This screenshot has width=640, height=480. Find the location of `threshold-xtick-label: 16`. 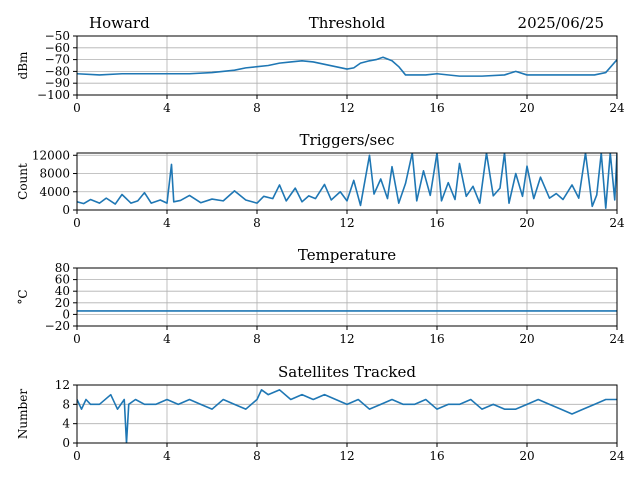

threshold-xtick-label: 16 is located at coordinates (436, 108).